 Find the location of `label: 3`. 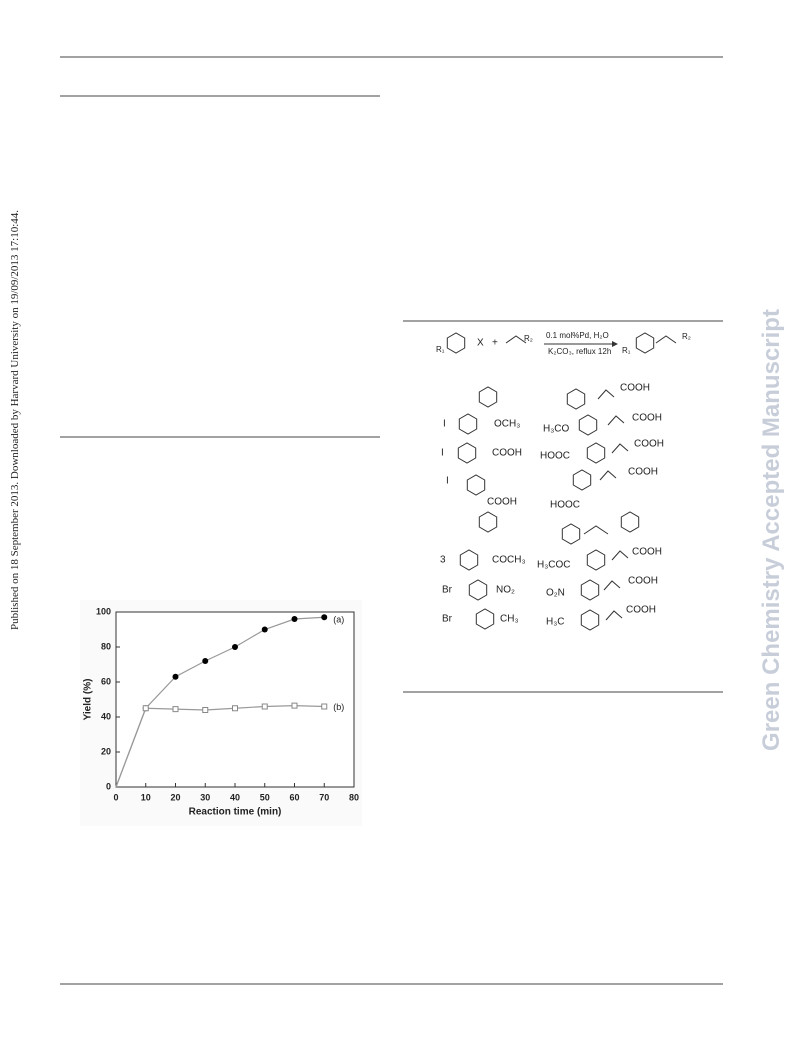

label: 3 is located at coordinates (443, 560).